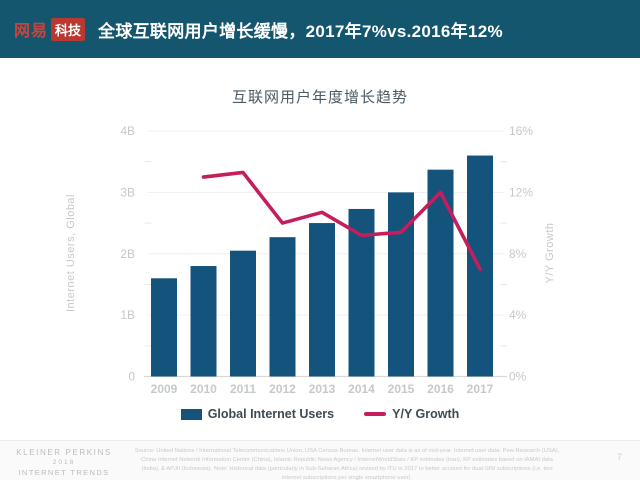 The width and height of the screenshot is (640, 483). What do you see at coordinates (164, 389) in the screenshot?
I see `x-tick-label: 2009` at bounding box center [164, 389].